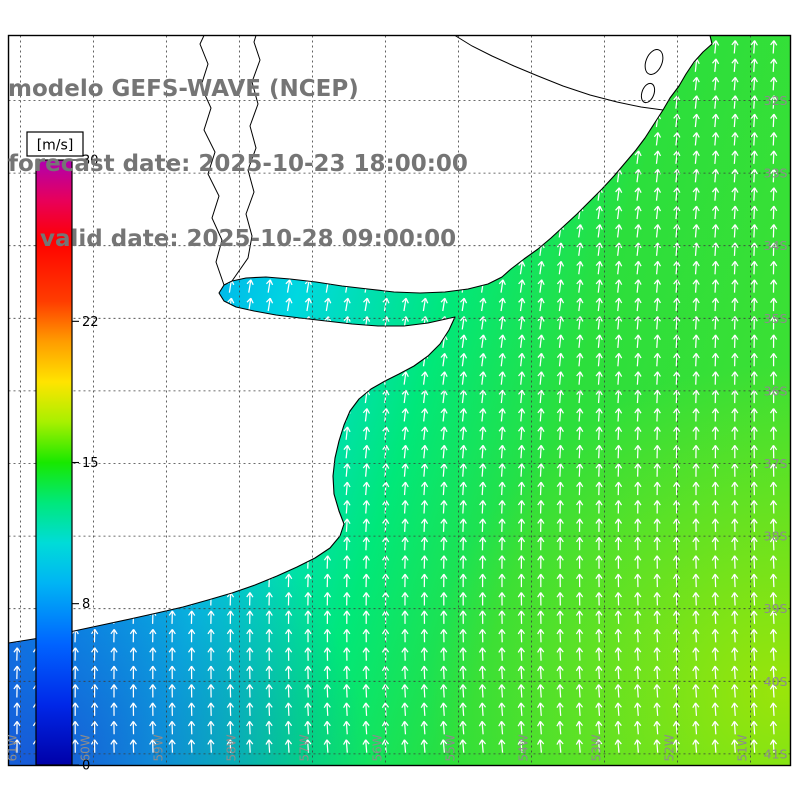 The width and height of the screenshot is (800, 800). What do you see at coordinates (54, 462) in the screenshot?
I see `colorbar-gradient` at bounding box center [54, 462].